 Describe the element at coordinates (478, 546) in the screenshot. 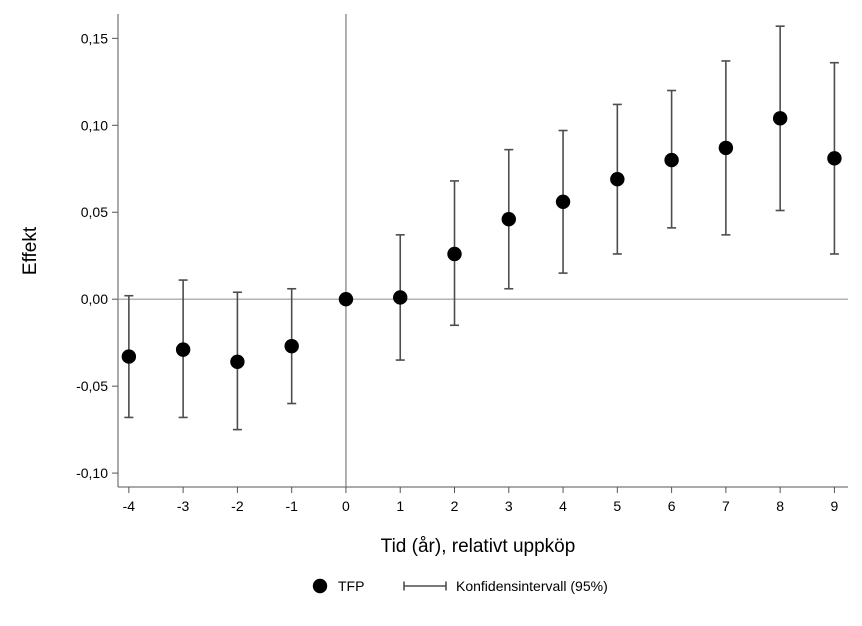

I see `x-axis-label: Tid (år), relativt uppköp` at that location.